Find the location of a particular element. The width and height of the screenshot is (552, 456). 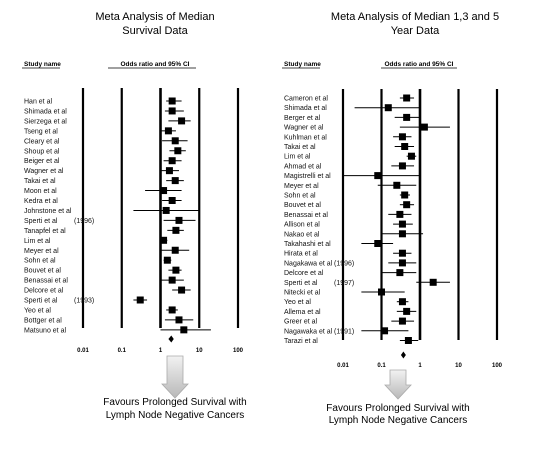

study-name: Moon et al is located at coordinates (40, 191).